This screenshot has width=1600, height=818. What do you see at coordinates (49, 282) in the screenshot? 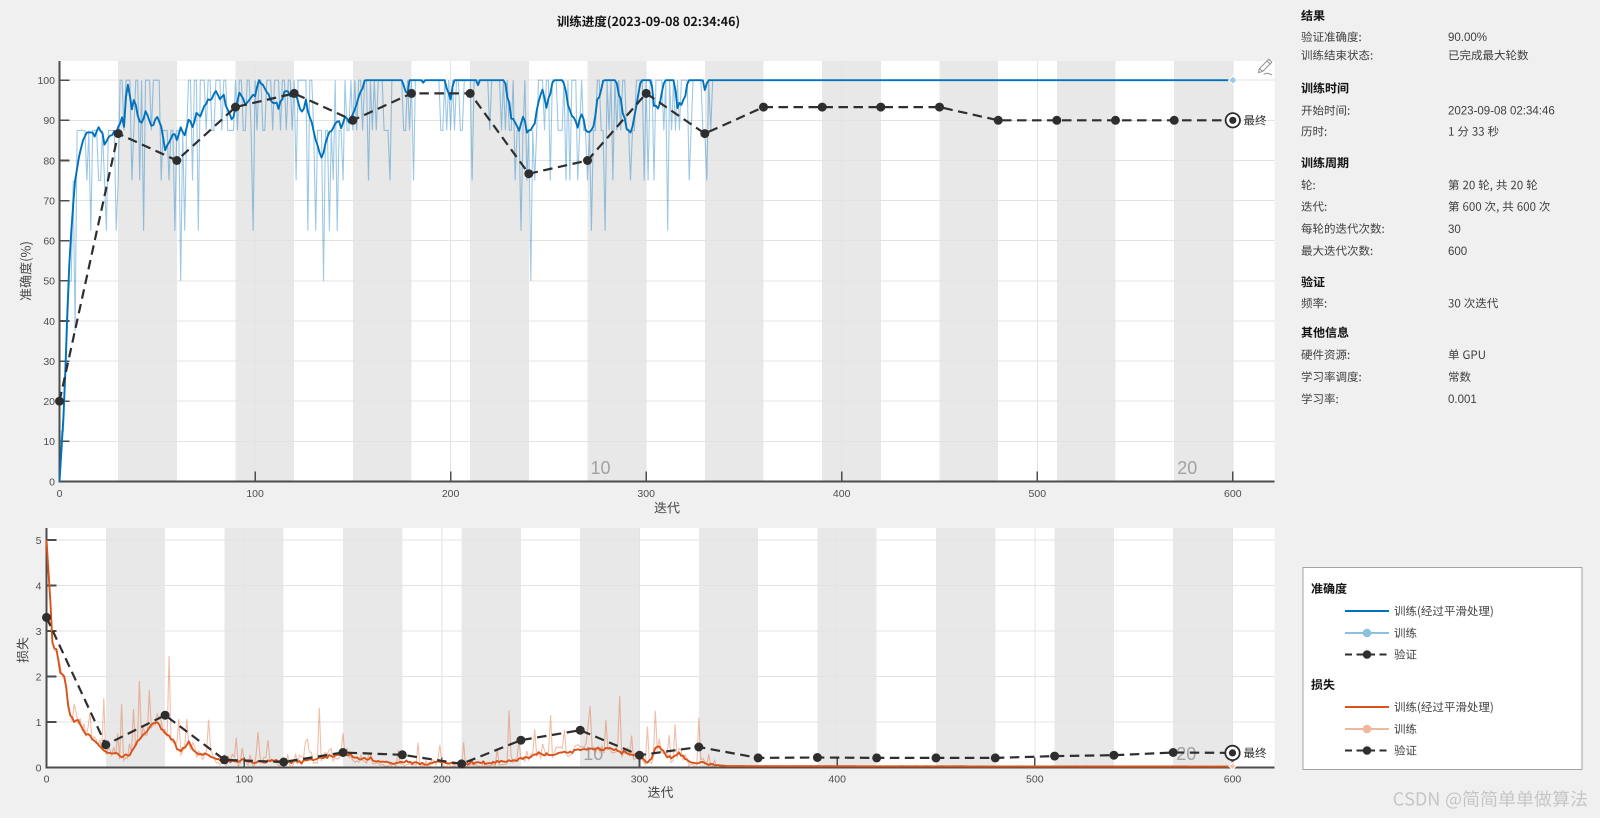
I see `svg-text: 50` at bounding box center [49, 282].